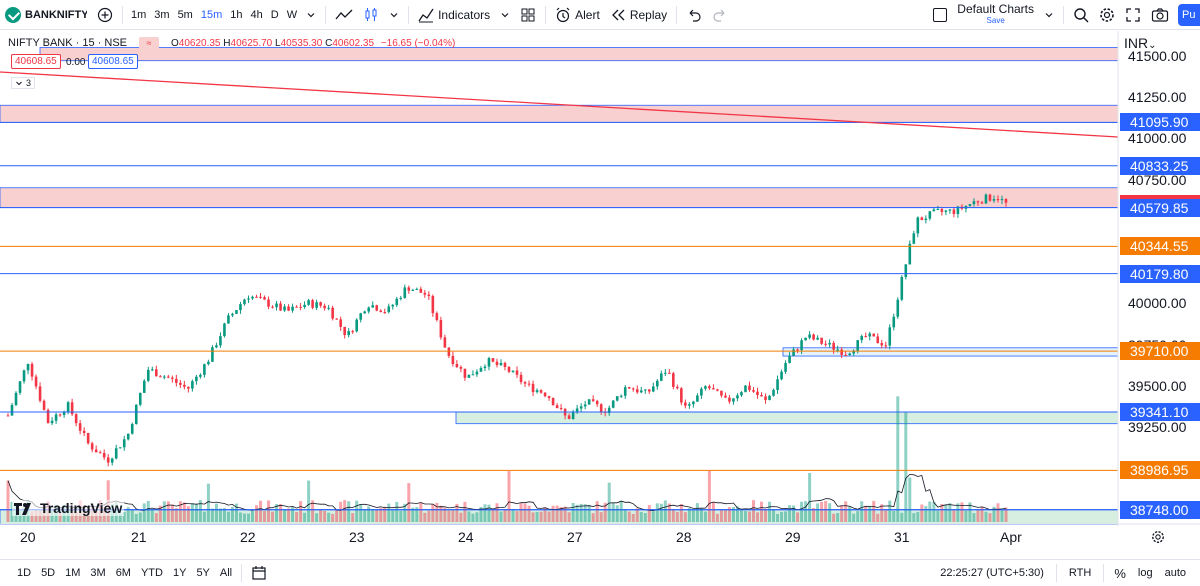 Image resolution: width=1200 pixels, height=586 pixels. Describe the element at coordinates (1049, 15) in the screenshot. I see `layout-dropdown` at that location.